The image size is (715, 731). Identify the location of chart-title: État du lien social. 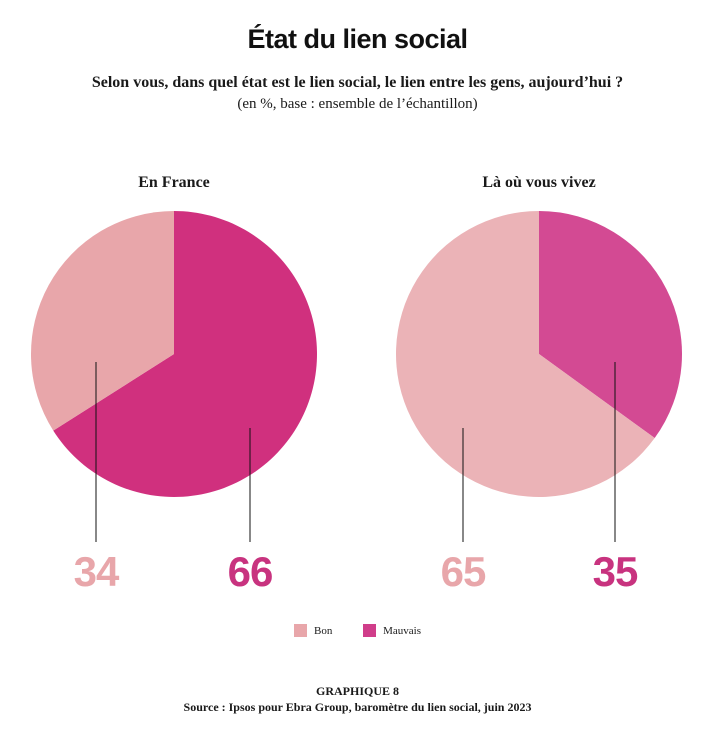
(357, 39).